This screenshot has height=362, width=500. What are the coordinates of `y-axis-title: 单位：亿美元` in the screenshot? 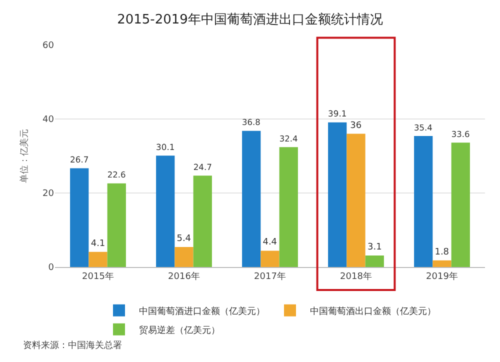 It's located at (24, 156).